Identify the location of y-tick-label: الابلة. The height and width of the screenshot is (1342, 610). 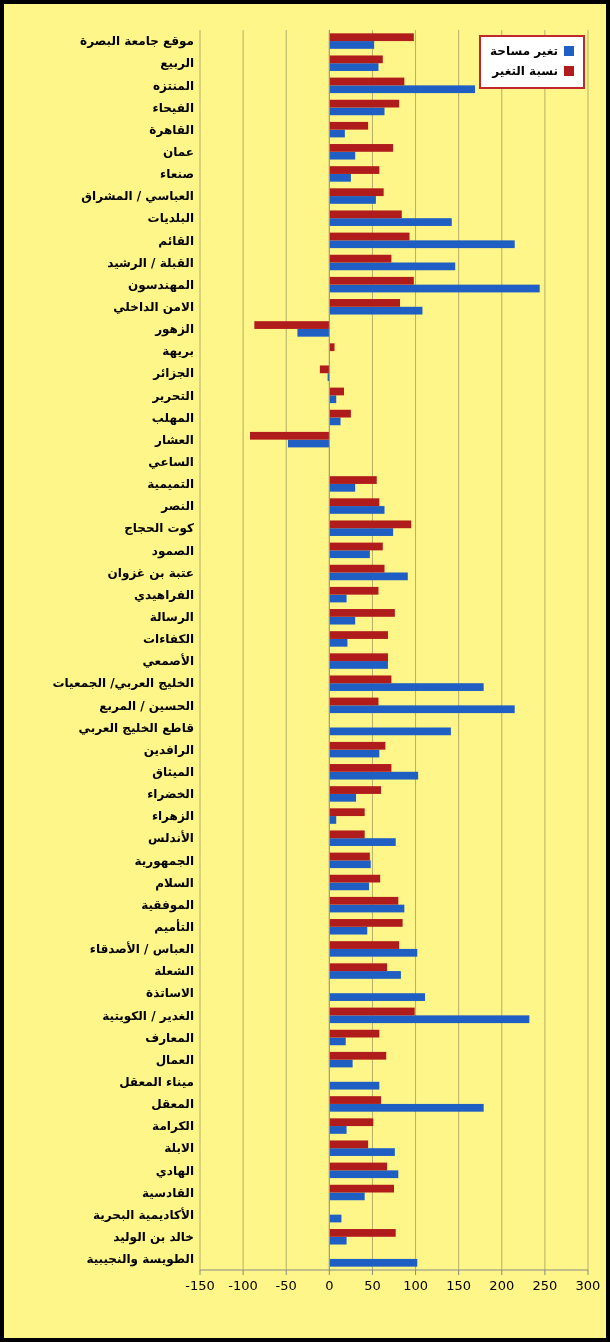
(179, 1148).